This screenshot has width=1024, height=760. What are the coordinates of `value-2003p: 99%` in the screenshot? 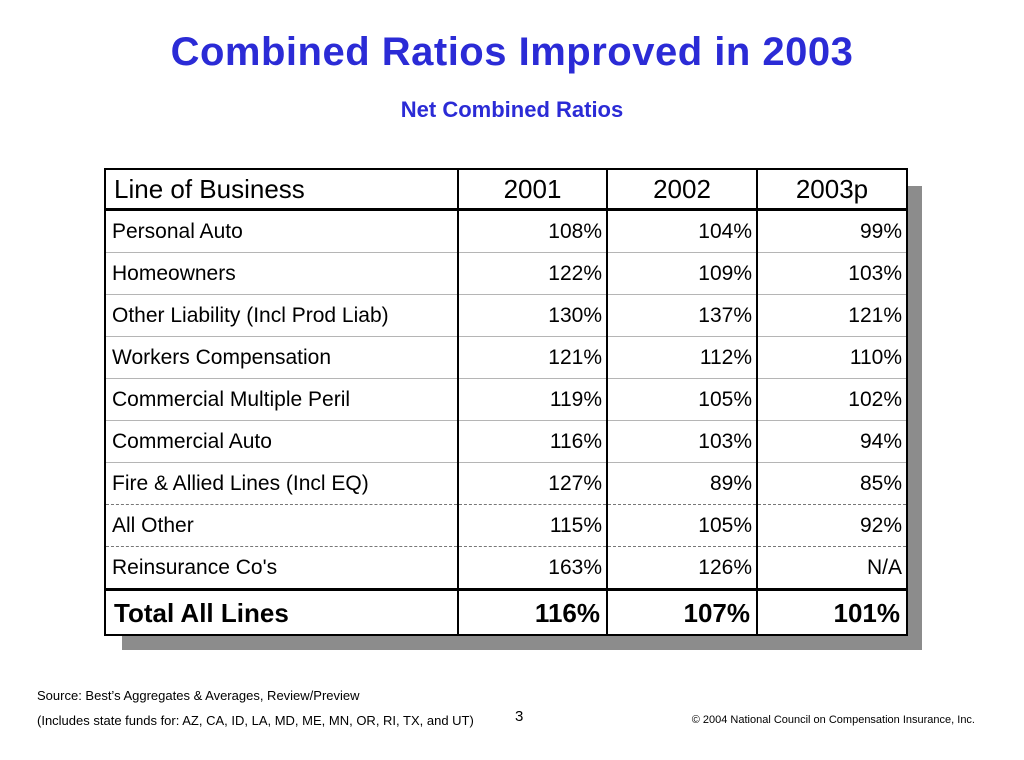 It's located at (831, 231).